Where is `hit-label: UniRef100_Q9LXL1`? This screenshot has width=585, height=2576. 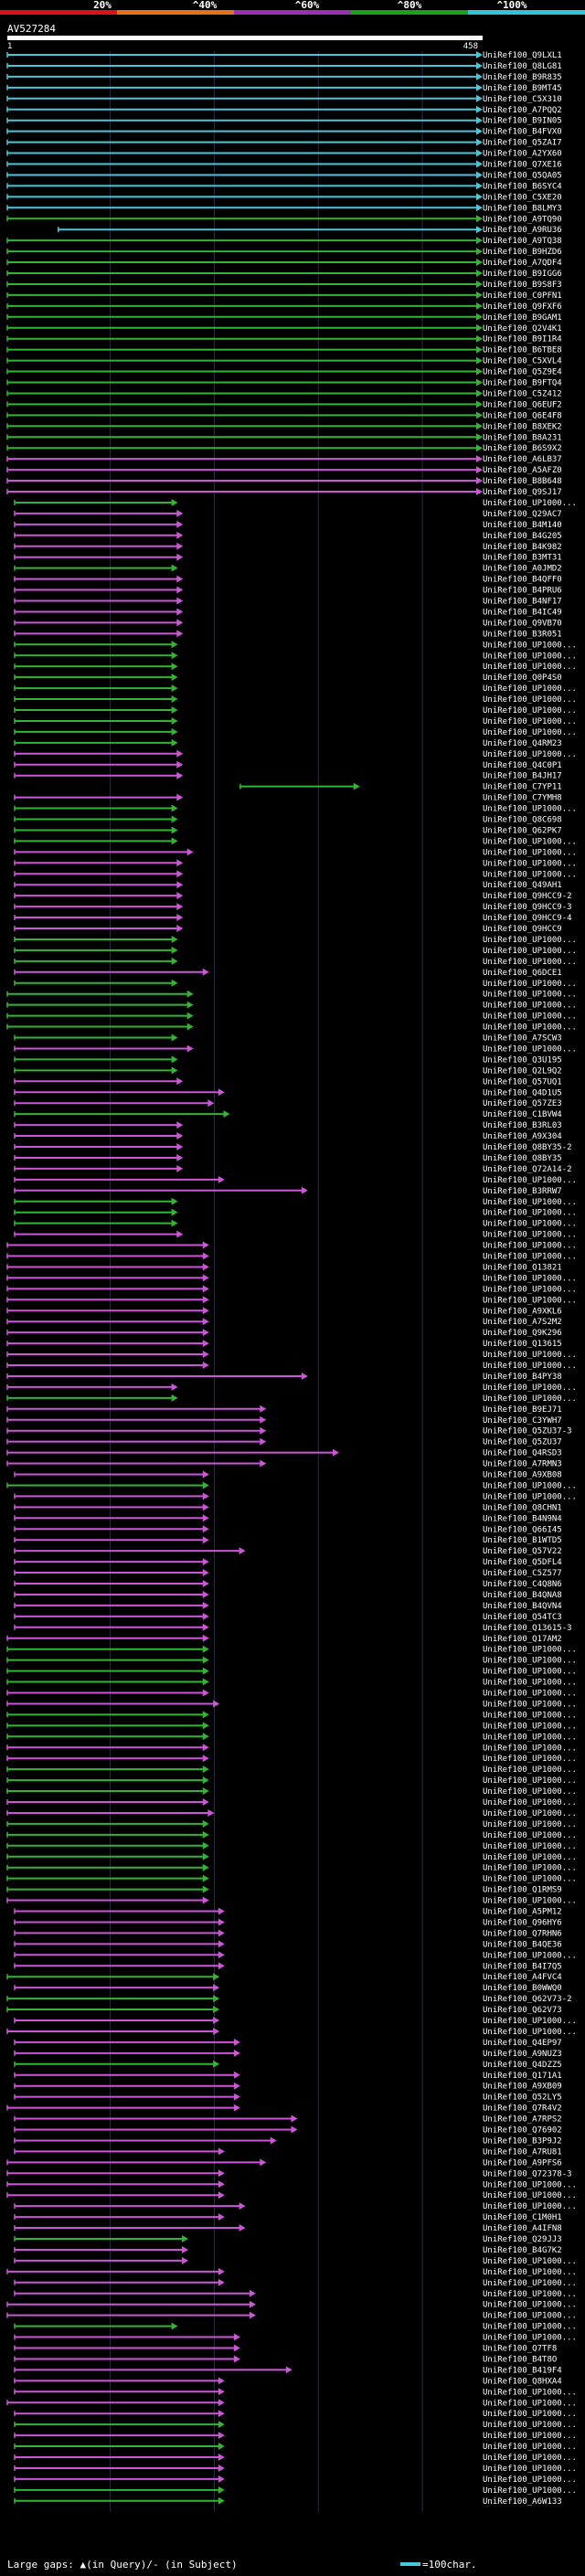 hit-label: UniRef100_Q9LXL1 is located at coordinates (522, 55).